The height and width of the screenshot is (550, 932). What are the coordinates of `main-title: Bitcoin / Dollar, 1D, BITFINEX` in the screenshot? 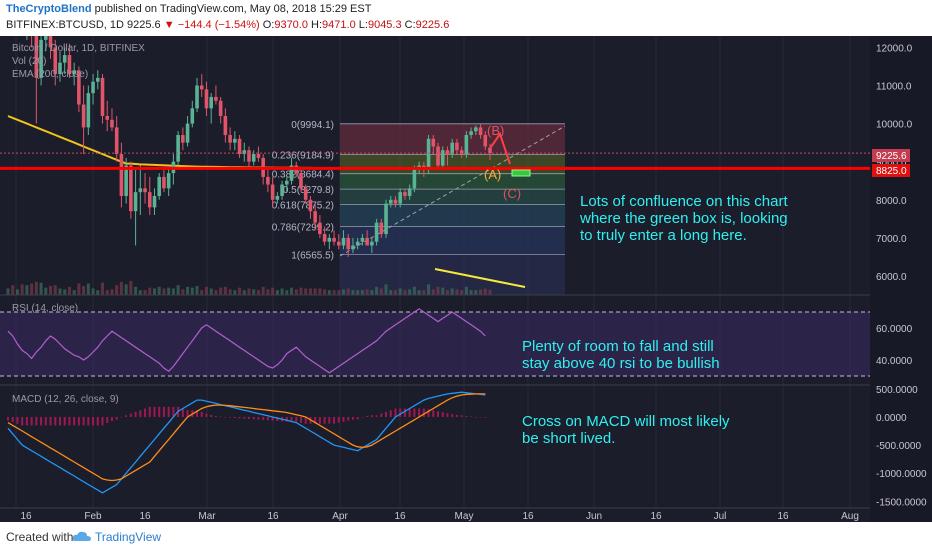 It's located at (78, 48).